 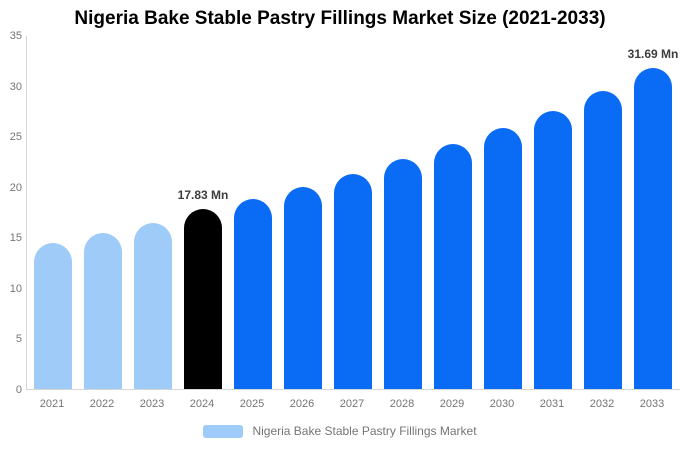 I want to click on bar-2026, so click(x=303, y=287).